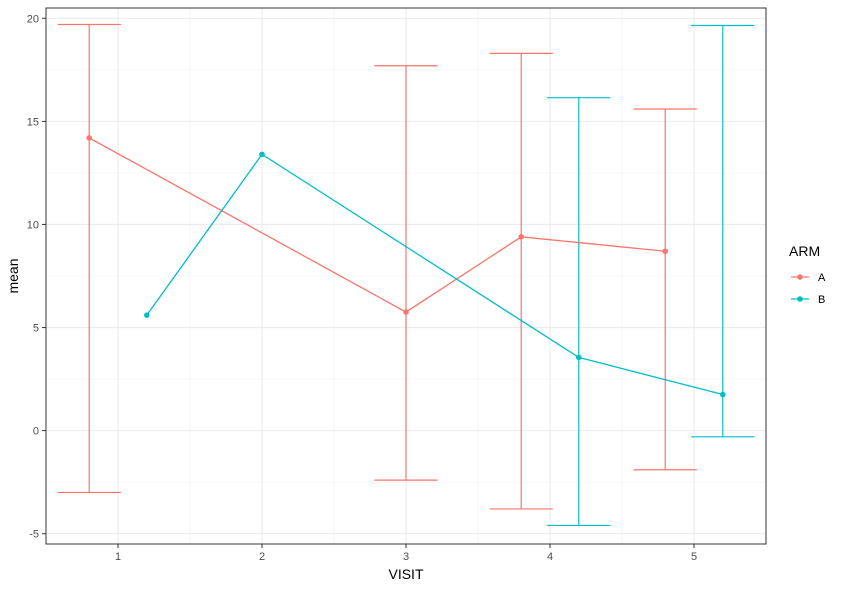 This screenshot has width=842, height=590. Describe the element at coordinates (808, 289) in the screenshot. I see `legend-items: AB` at that location.